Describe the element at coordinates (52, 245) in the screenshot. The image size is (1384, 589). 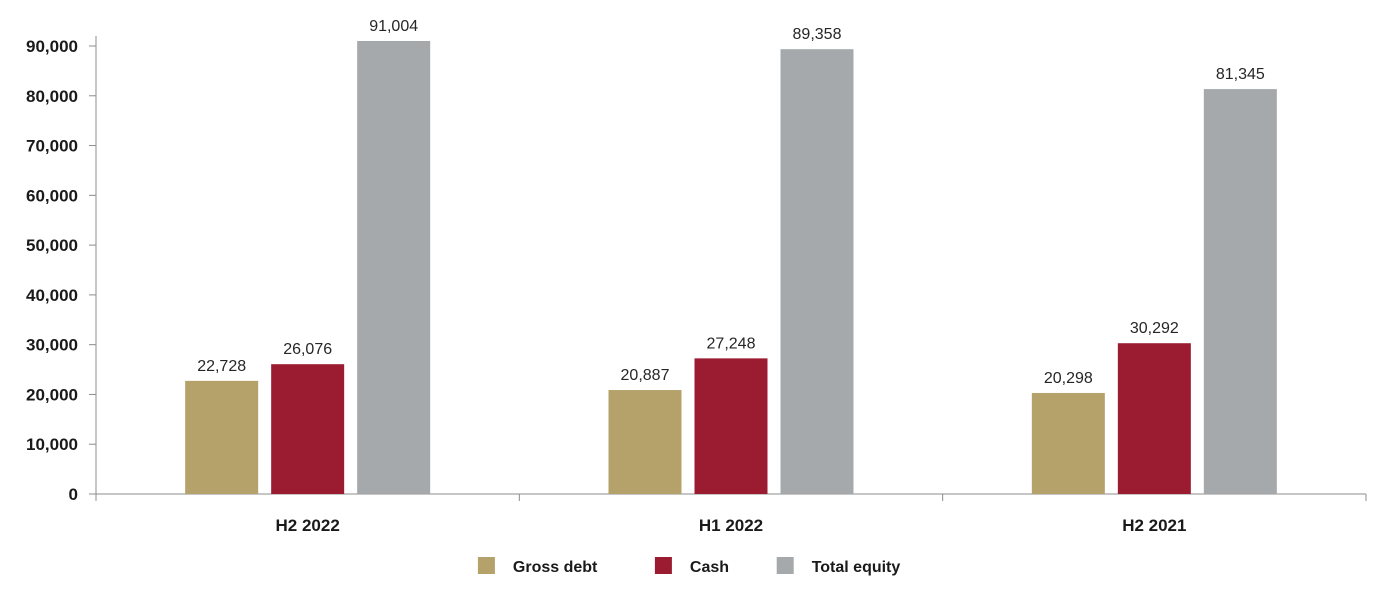
I see `y-tick-label: 50,000` at that location.